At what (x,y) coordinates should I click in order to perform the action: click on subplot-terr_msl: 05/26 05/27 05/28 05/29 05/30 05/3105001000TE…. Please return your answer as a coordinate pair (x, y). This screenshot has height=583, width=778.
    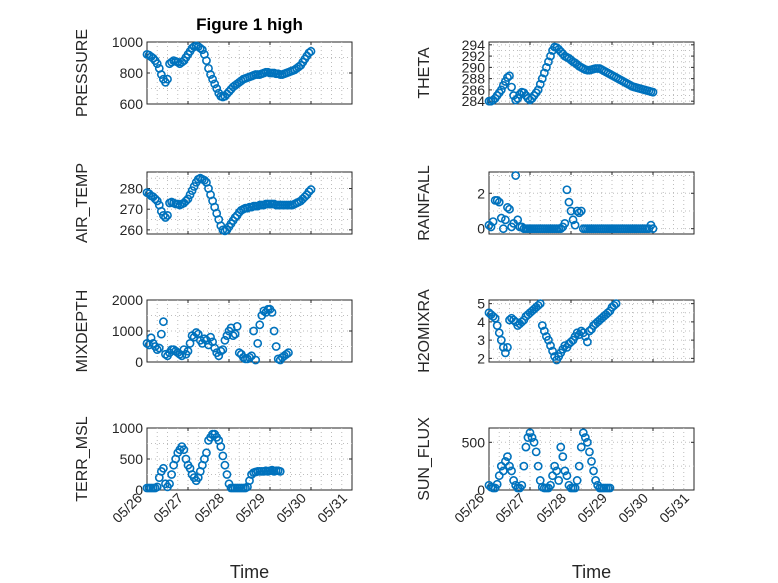
    Looking at the image, I should click on (213, 499).